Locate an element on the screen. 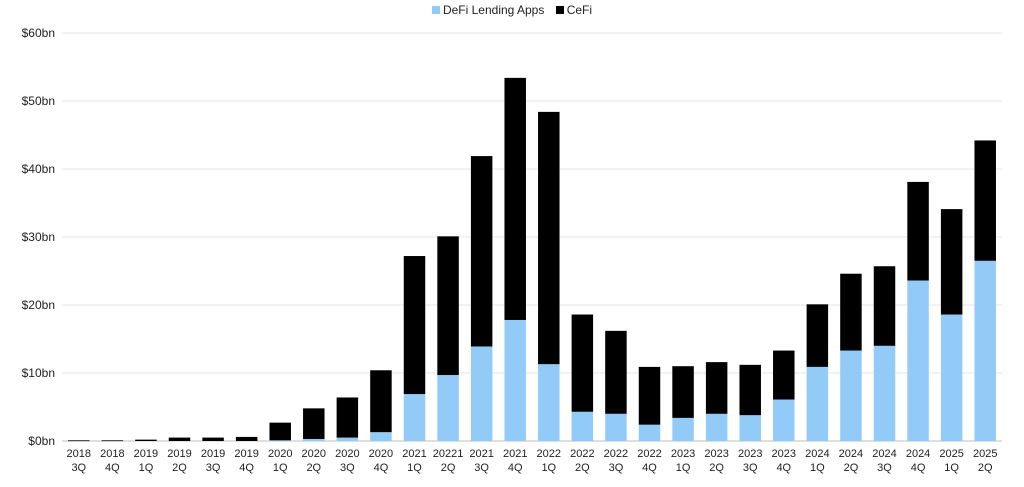  x-tick-year: 20221 is located at coordinates (448, 454).